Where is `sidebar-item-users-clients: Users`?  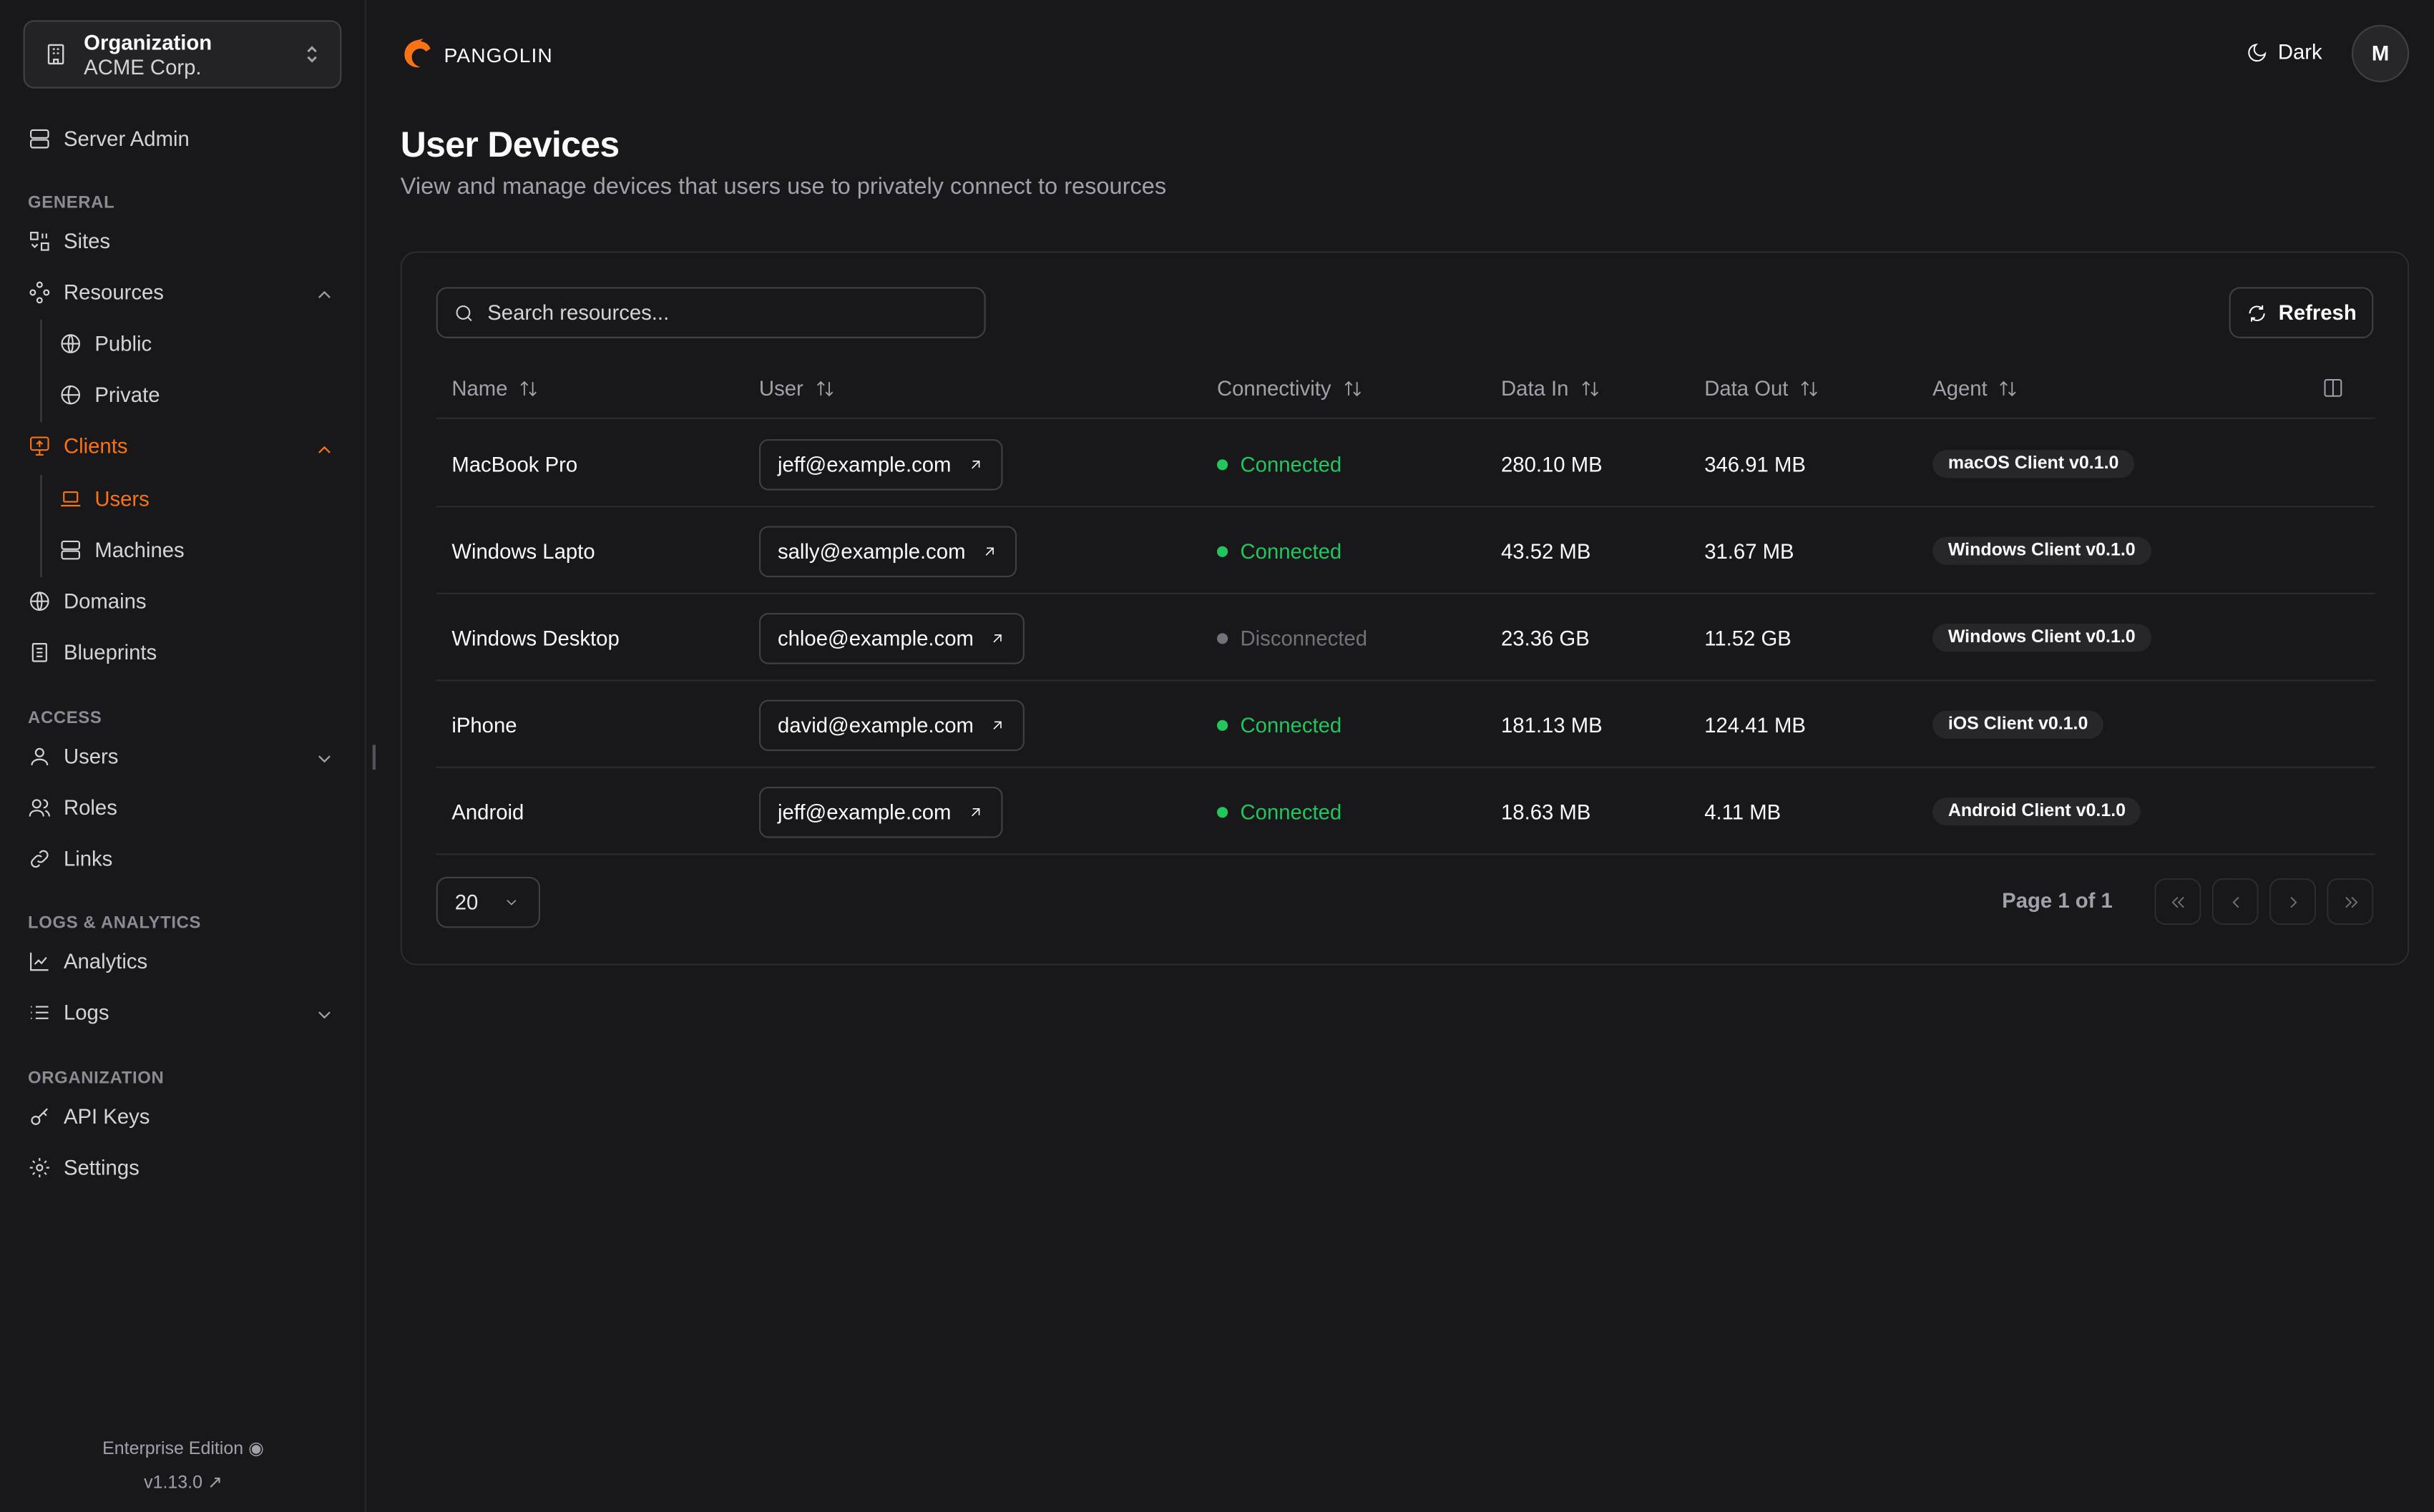 sidebar-item-users-clients: Users is located at coordinates (104, 499).